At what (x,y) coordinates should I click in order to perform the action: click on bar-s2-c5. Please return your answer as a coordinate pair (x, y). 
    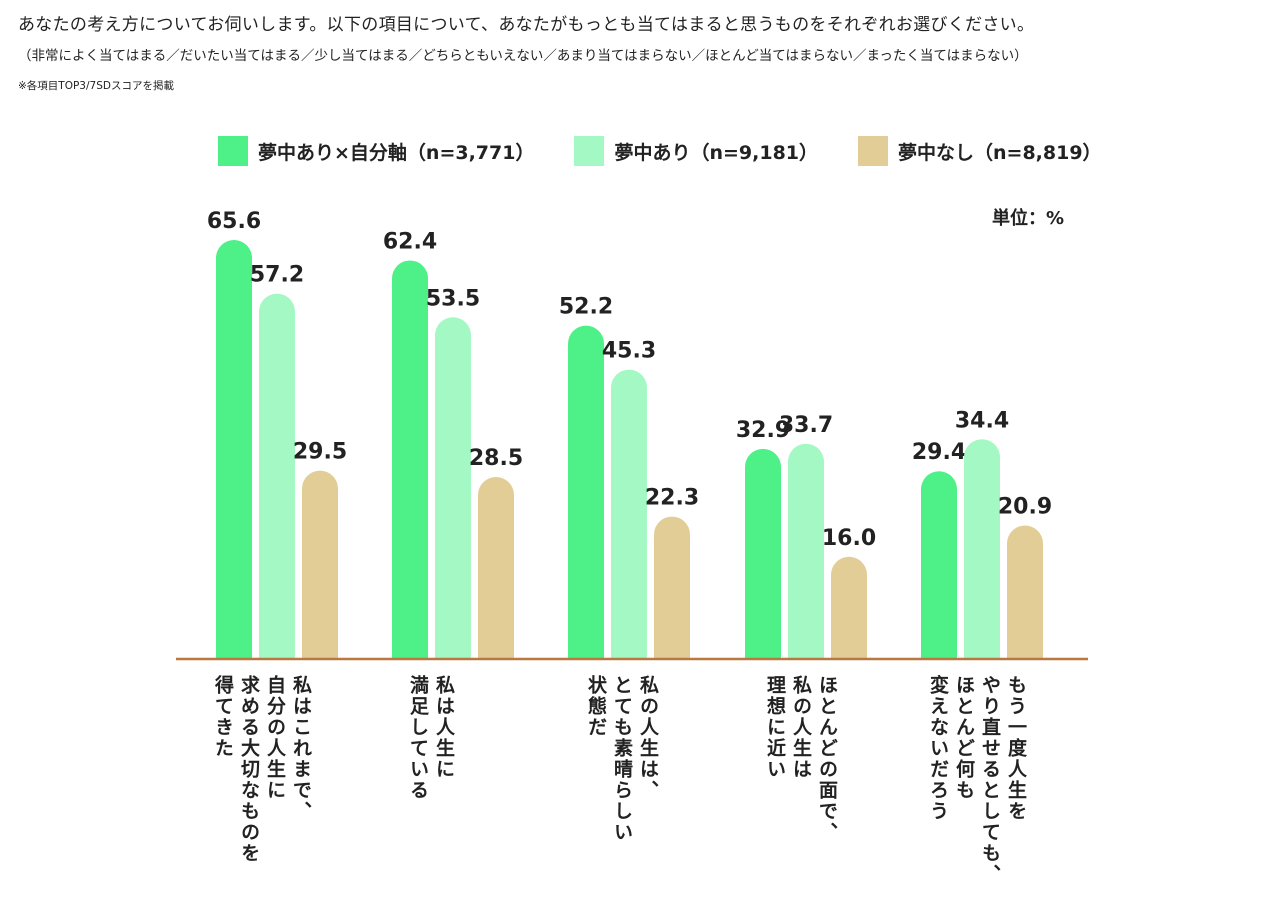
    Looking at the image, I should click on (982, 549).